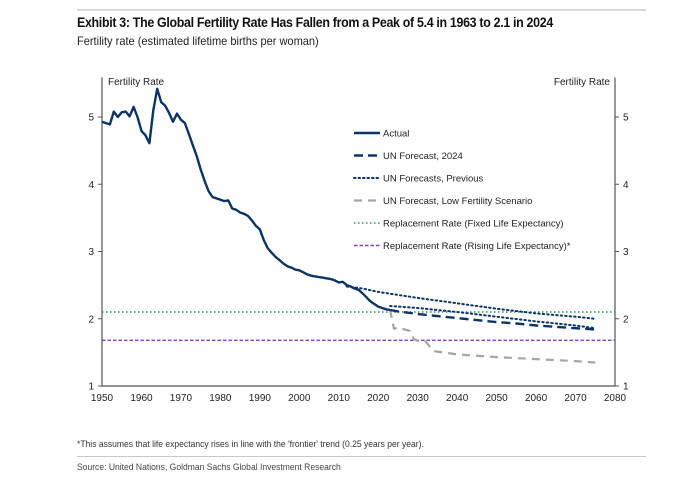 The image size is (700, 479). Describe the element at coordinates (423, 156) in the screenshot. I see `legend-label-un-forecast-2024: UN Forecast, 2024` at that location.